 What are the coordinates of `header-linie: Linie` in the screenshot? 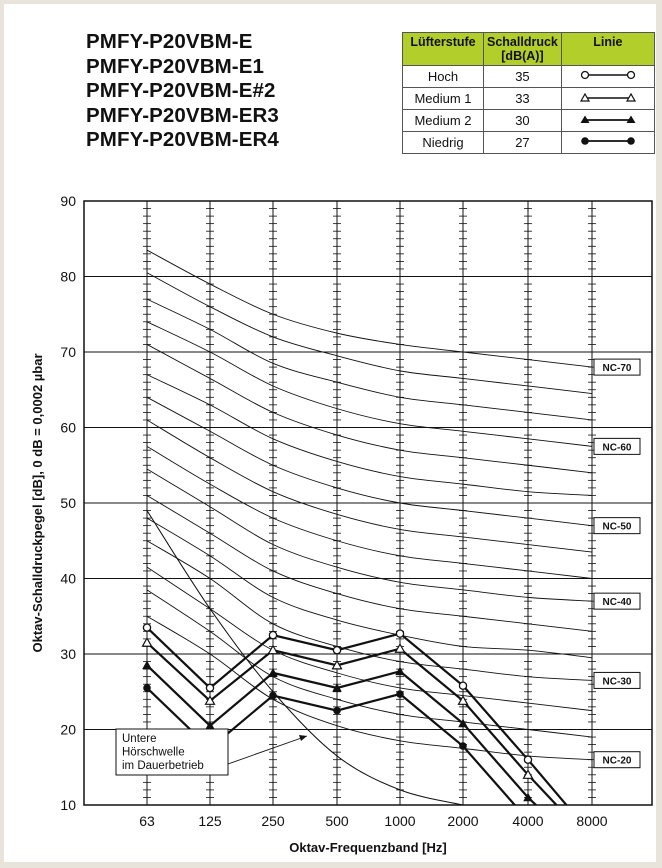 It's located at (607, 49).